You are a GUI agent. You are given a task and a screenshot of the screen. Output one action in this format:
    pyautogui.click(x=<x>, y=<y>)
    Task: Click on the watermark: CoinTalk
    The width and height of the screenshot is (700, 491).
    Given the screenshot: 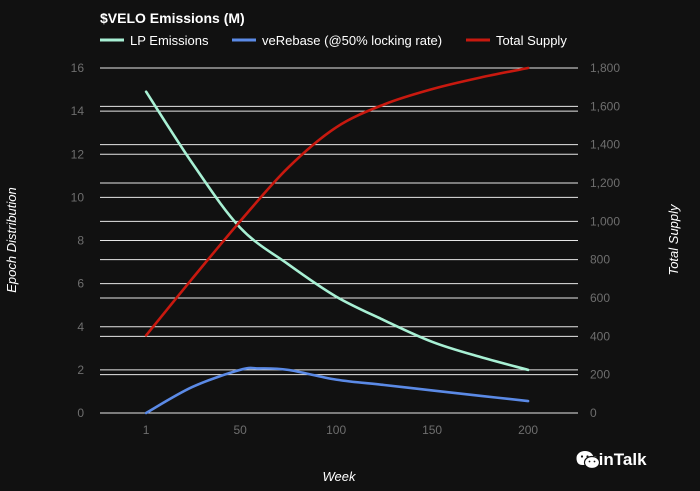 What is the action you would take?
    pyautogui.click(x=611, y=460)
    